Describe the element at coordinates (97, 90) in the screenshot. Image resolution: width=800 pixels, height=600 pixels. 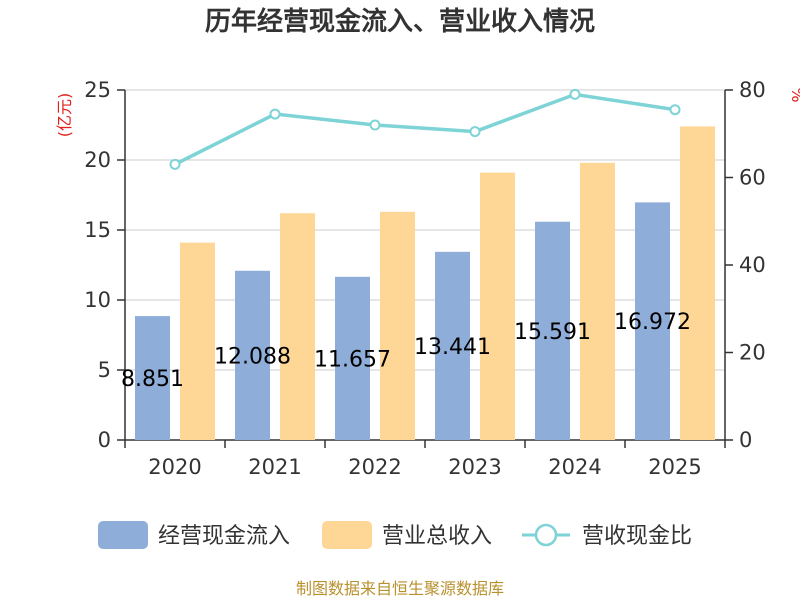
I see `y-tick-label-left: 25` at that location.